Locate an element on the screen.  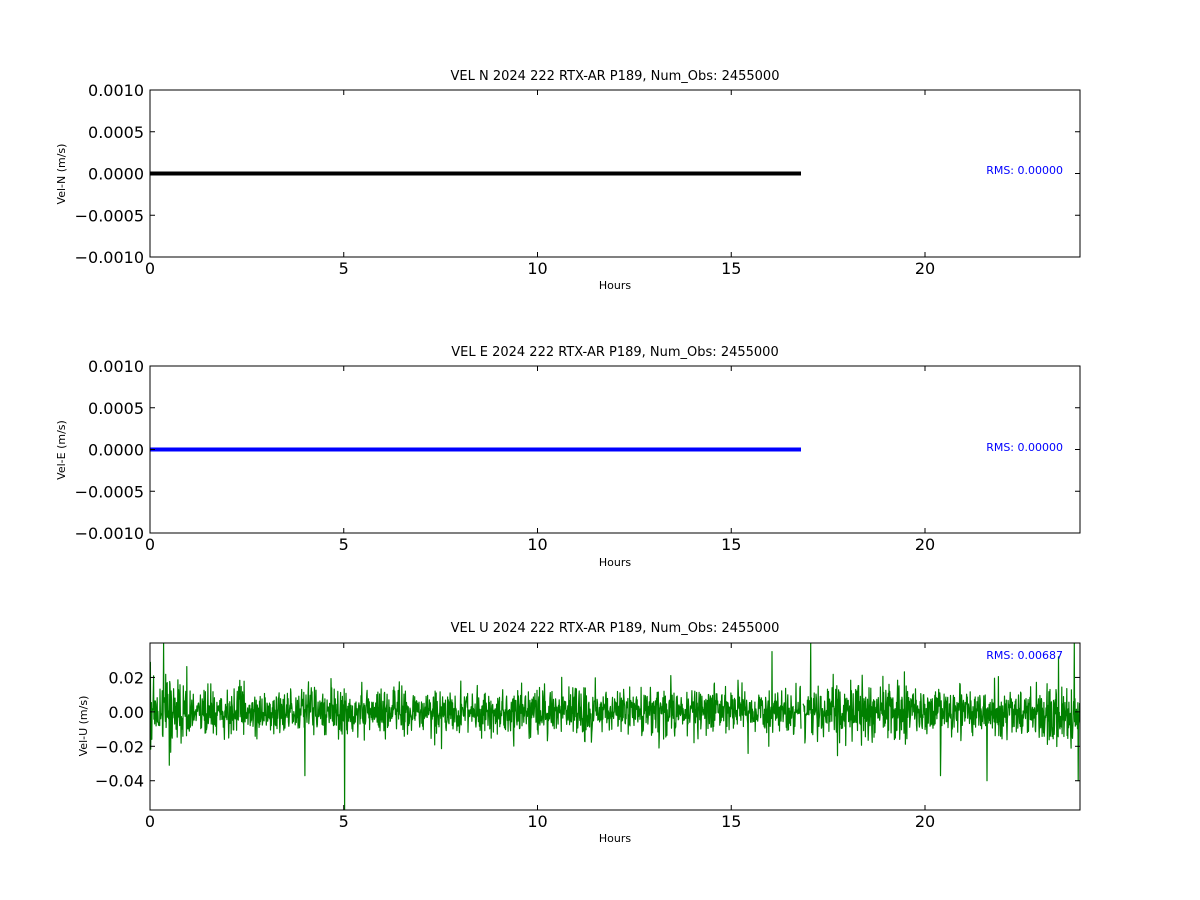
y-axis-label: Vel-N (m/s) is located at coordinates (61, 174).